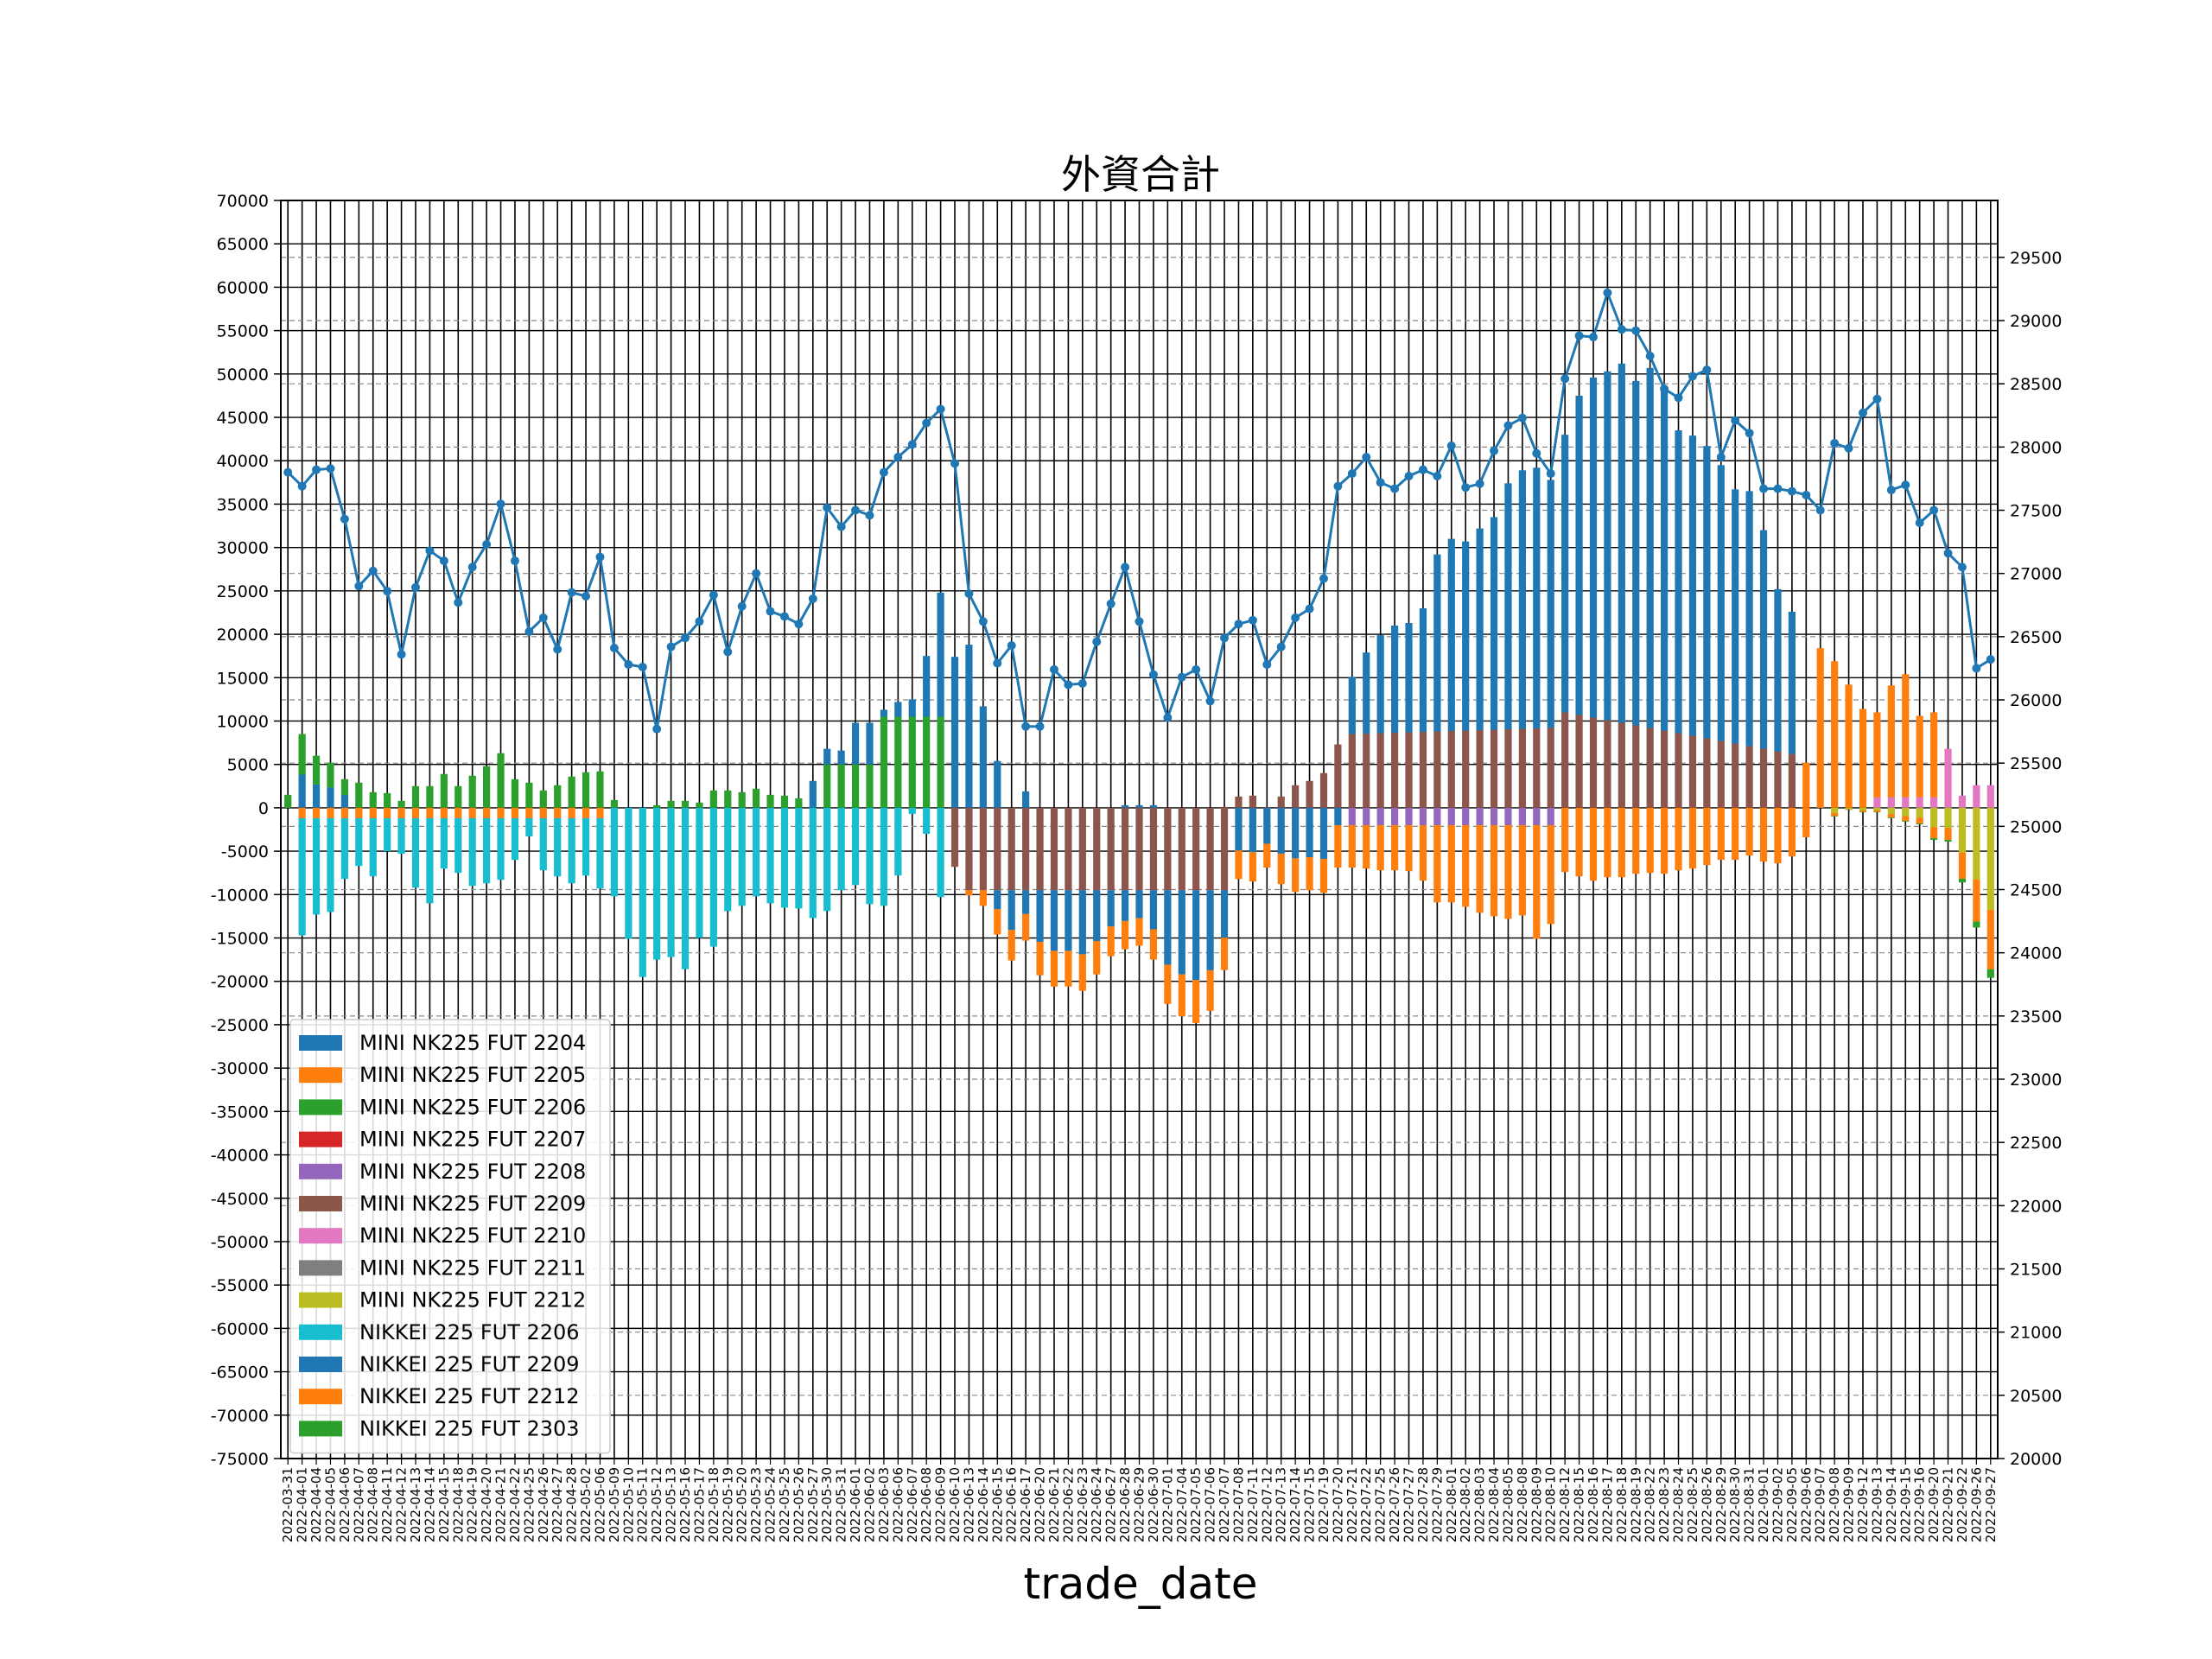 This screenshot has width=2212, height=1659. I want to click on x-tick-label: 2022-04-05, so click(330, 1504).